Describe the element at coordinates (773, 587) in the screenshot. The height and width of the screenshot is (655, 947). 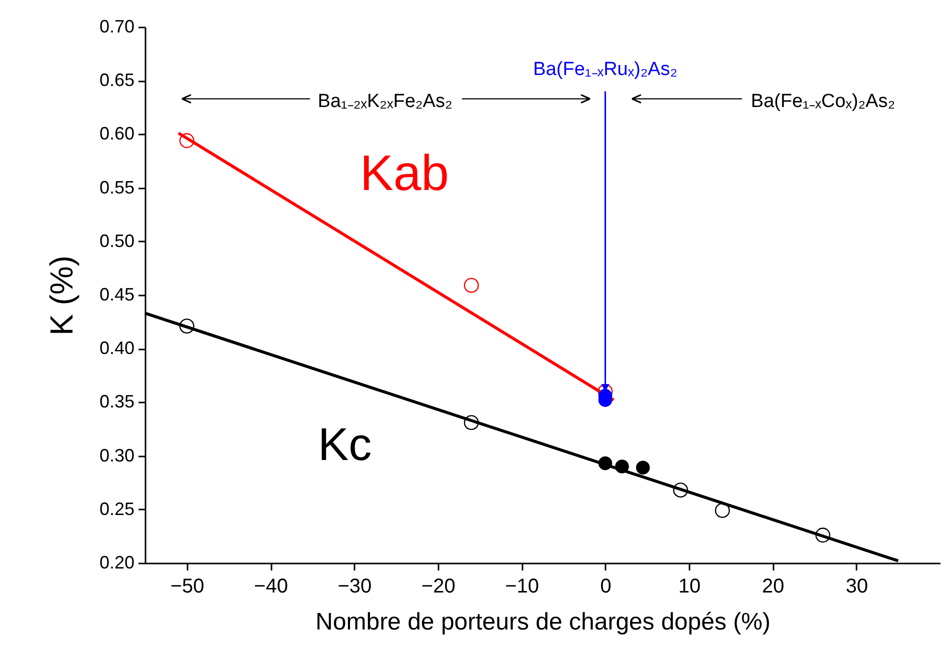
I see `x-tick-label: 20` at that location.